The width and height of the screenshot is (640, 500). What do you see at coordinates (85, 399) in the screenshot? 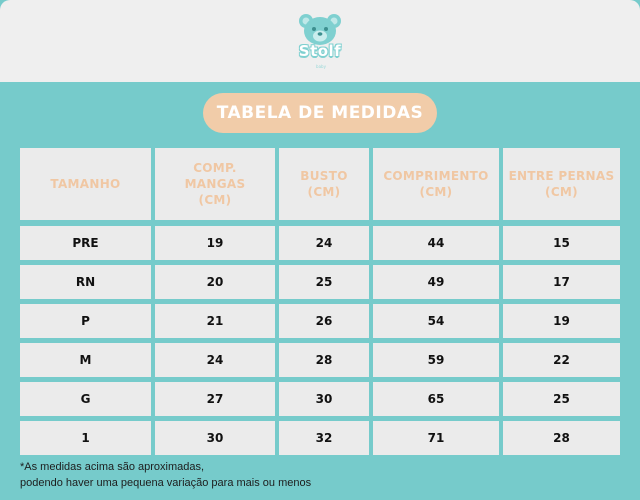
I see `cell-tamanho: G` at bounding box center [85, 399].